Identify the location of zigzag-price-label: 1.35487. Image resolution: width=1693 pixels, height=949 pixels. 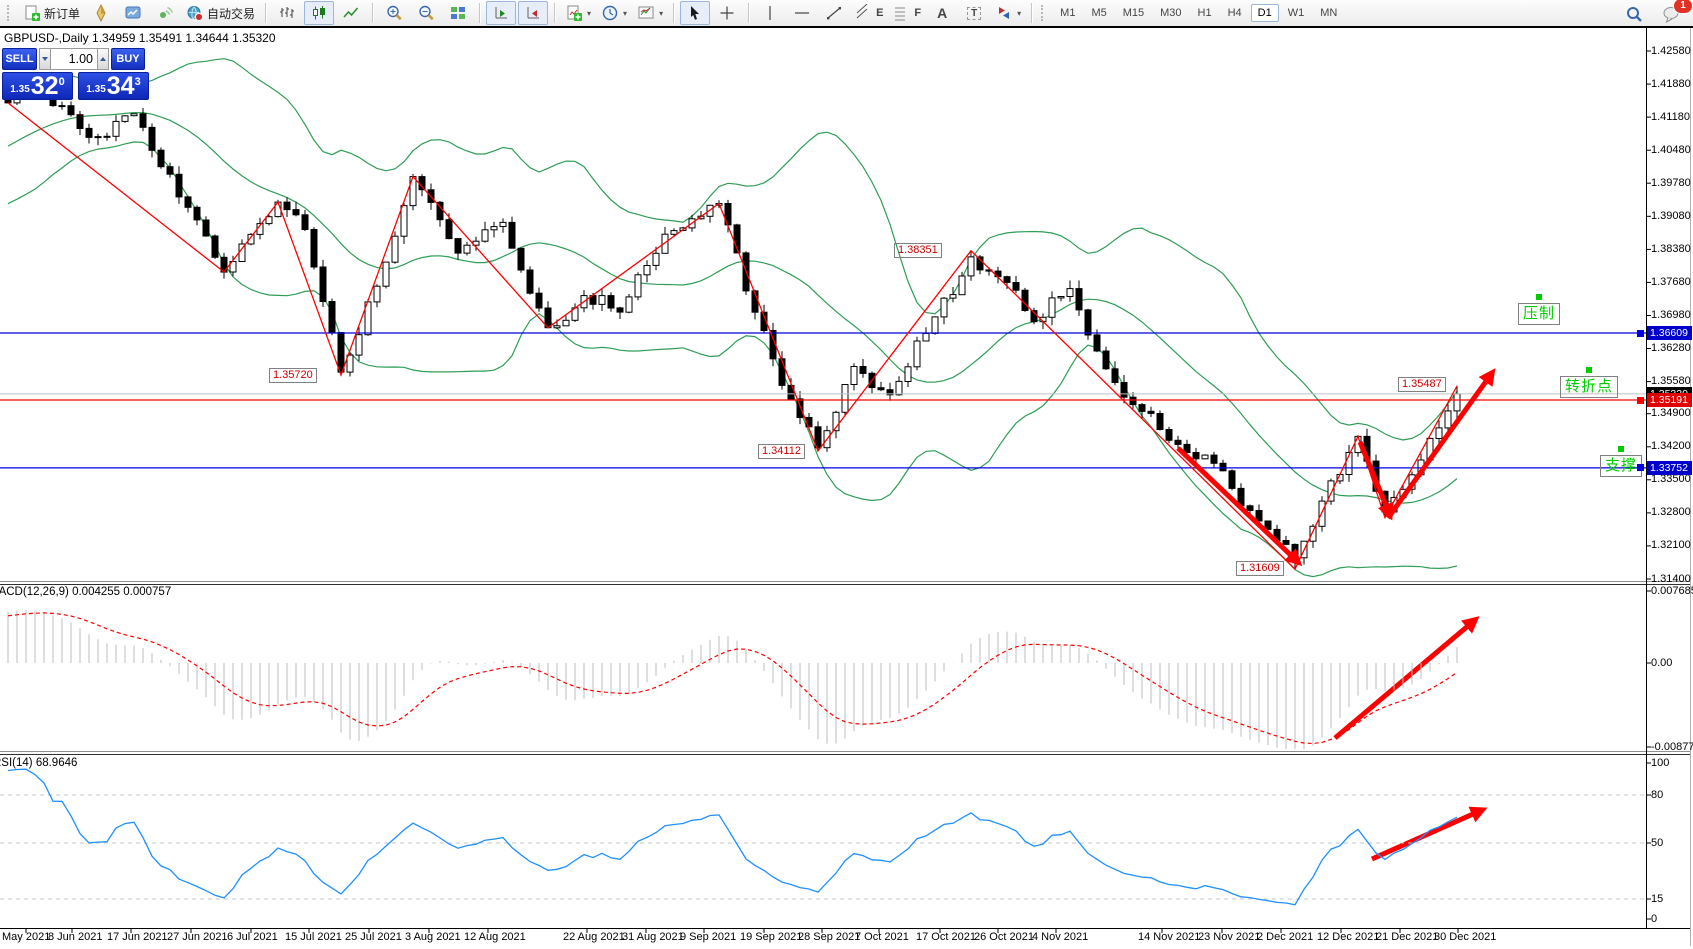
(1422, 384).